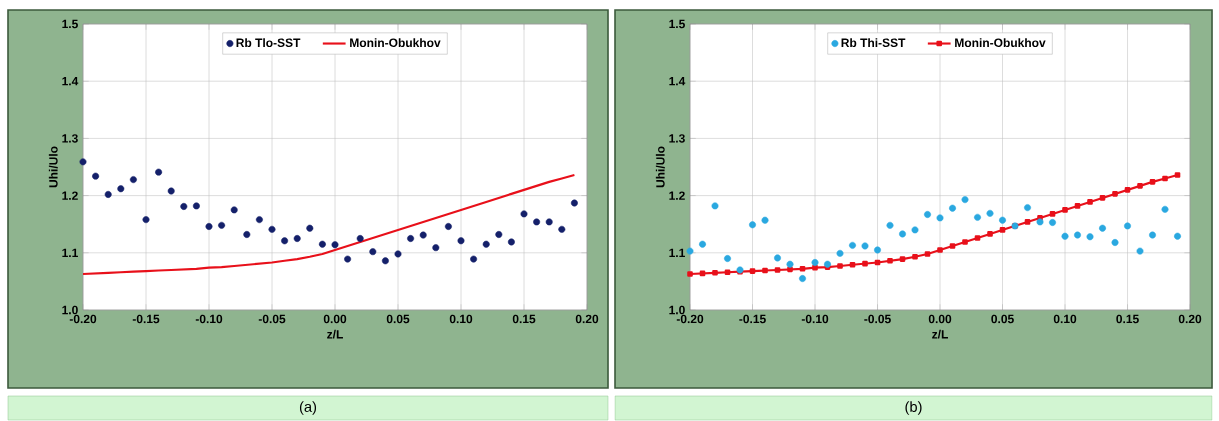  What do you see at coordinates (913, 408) in the screenshot?
I see `text: (b)` at bounding box center [913, 408].